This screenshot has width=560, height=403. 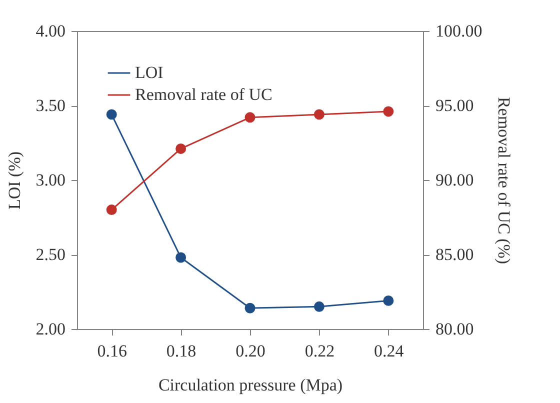 What do you see at coordinates (455, 329) in the screenshot?
I see `y2-tick-label: 80.00` at bounding box center [455, 329].